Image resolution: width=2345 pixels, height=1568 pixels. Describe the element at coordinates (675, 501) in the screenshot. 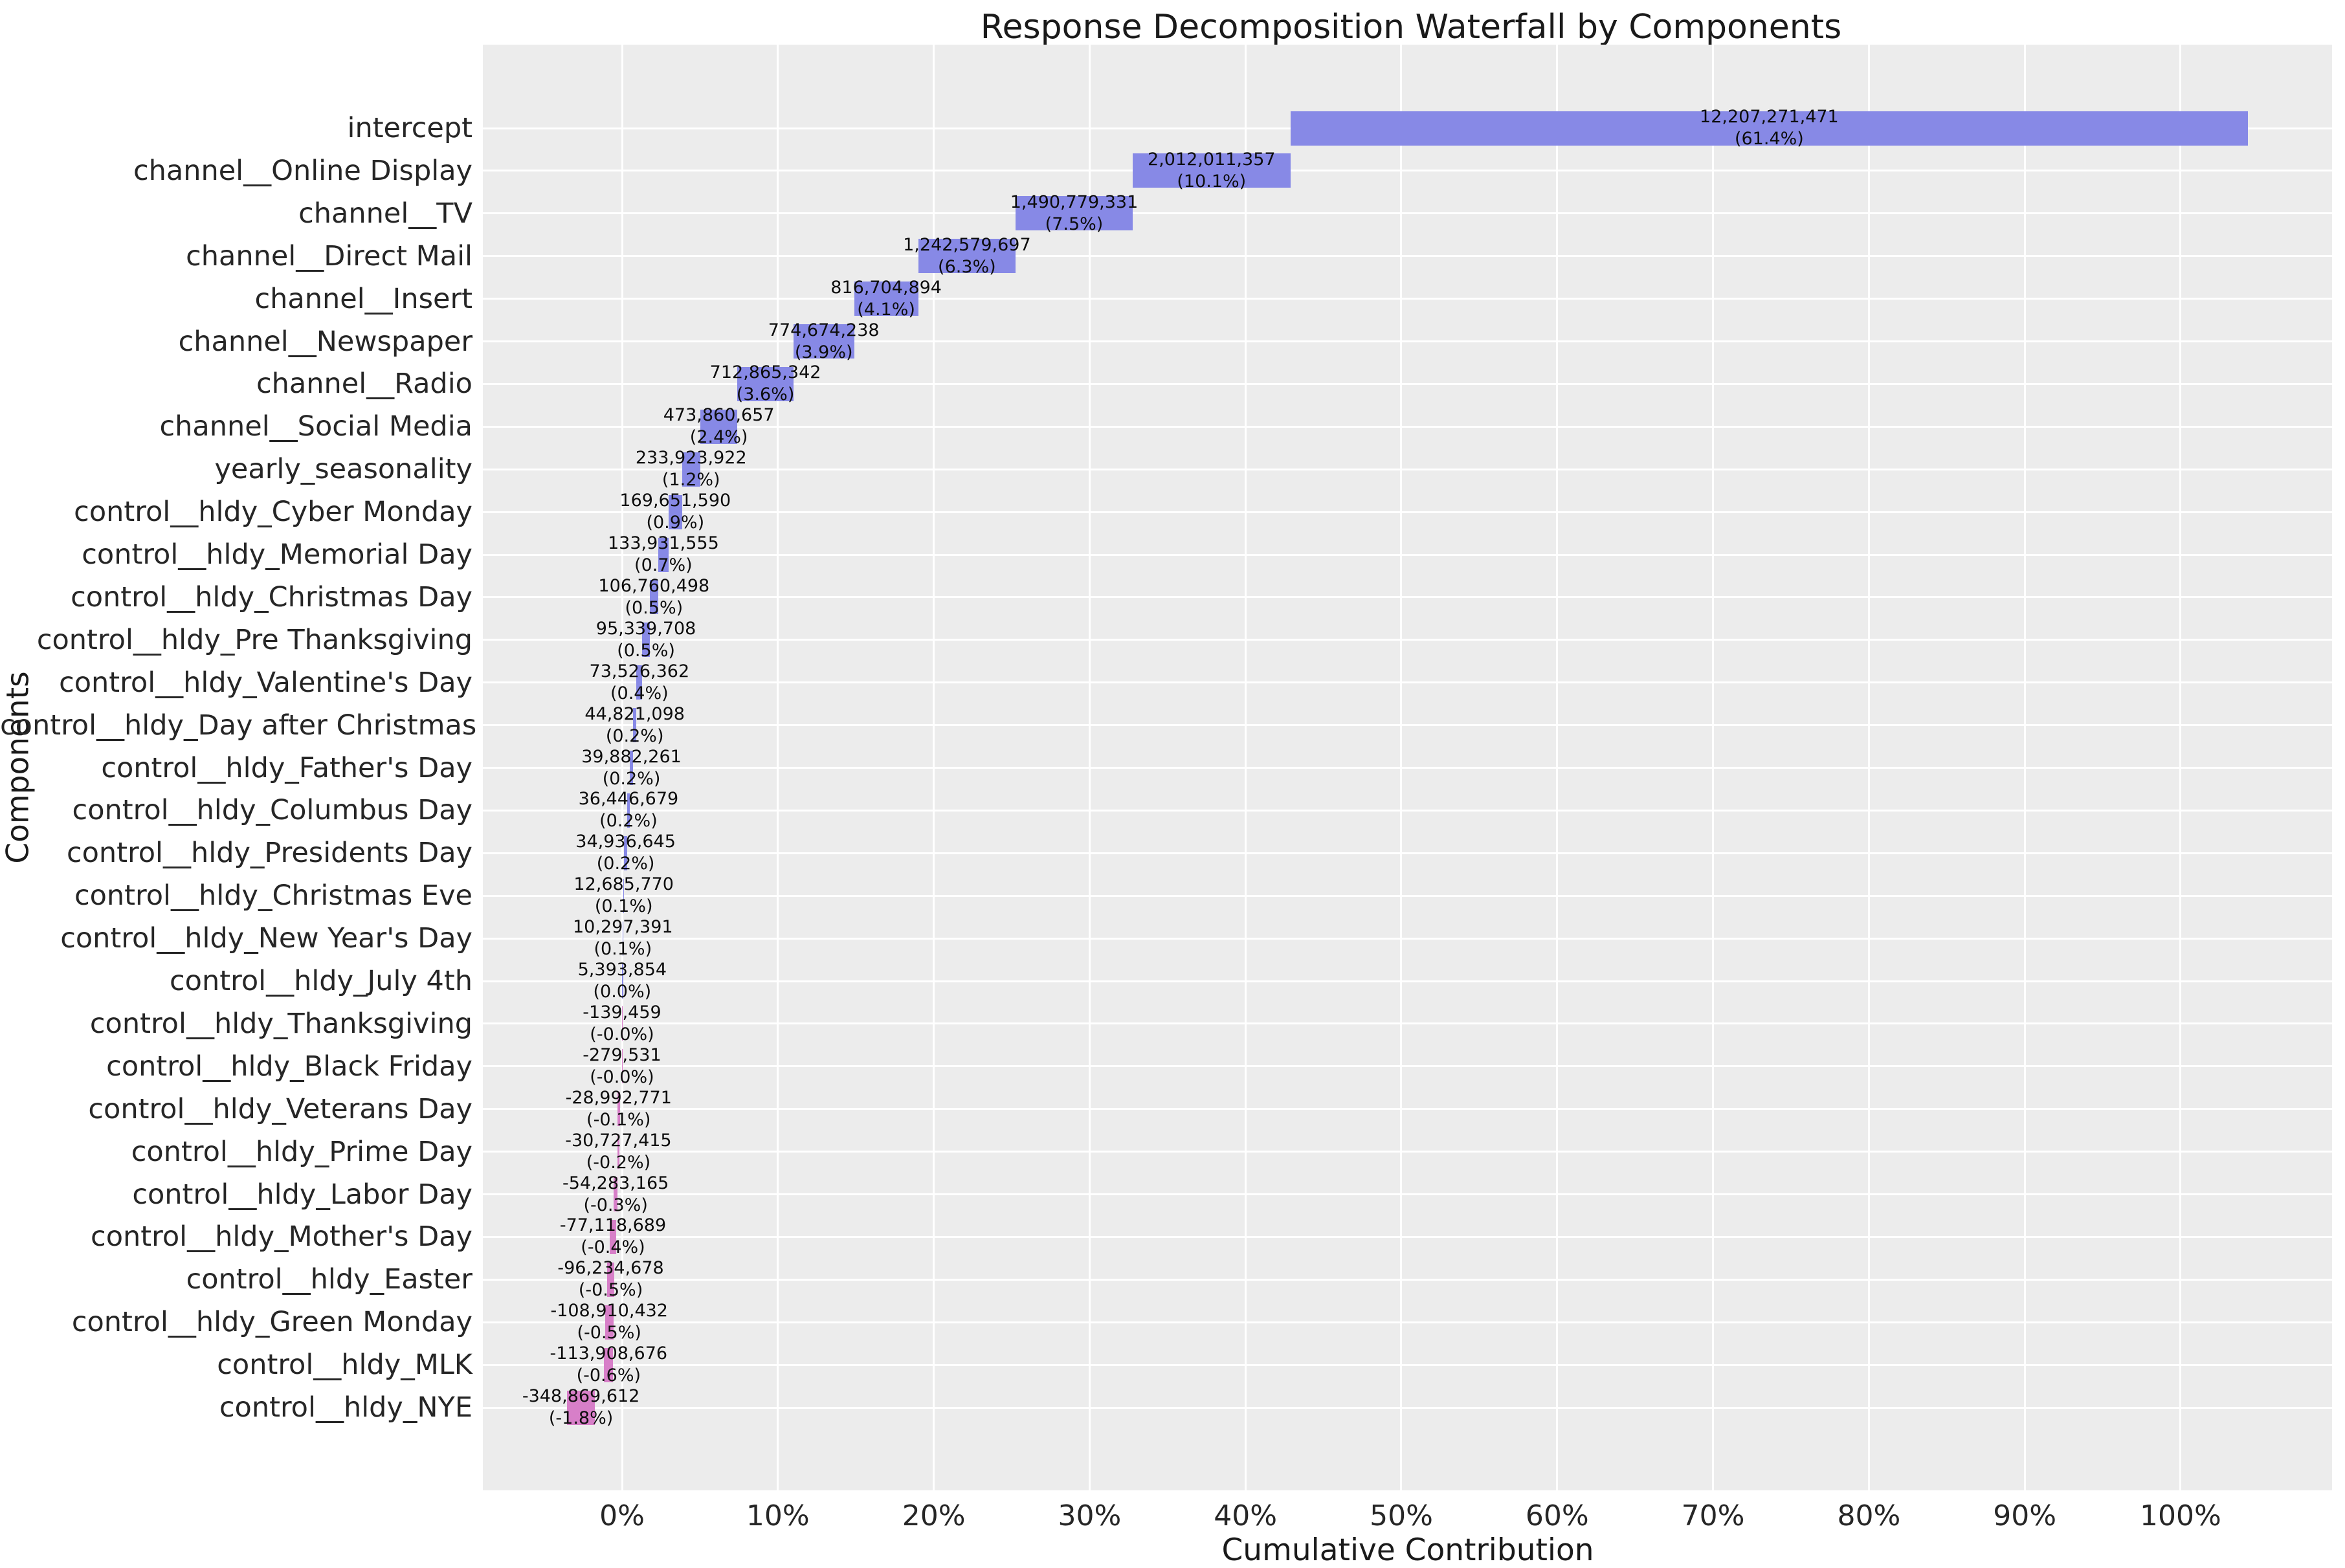

I see `bar-value-text: 169,651,590` at that location.